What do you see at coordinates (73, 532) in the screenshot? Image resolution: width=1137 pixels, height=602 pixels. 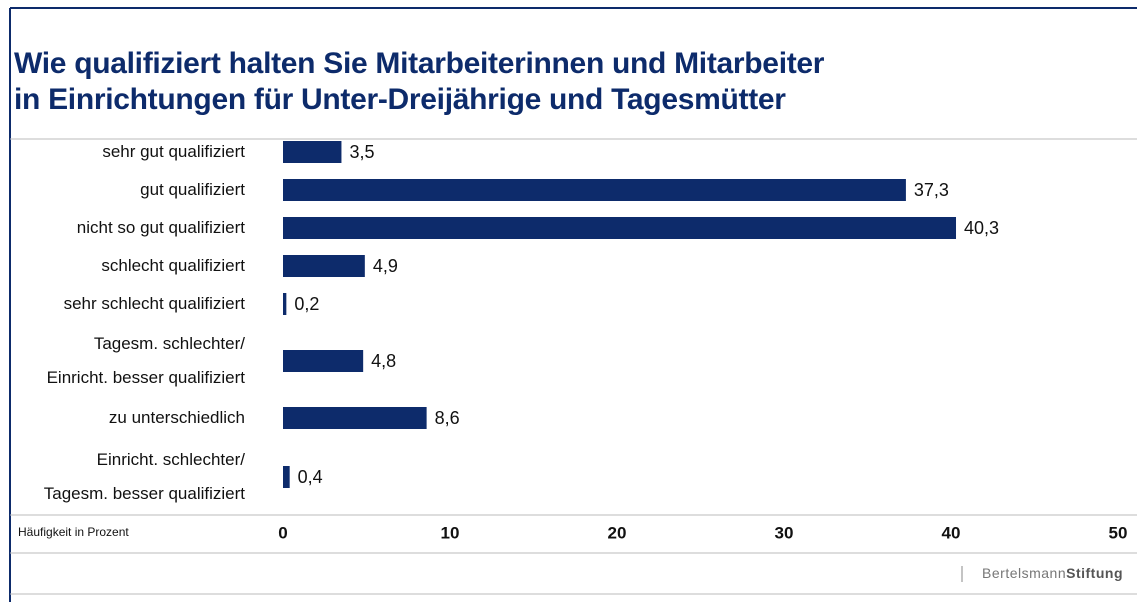 I see `axis-label: Häufigkeit in Prozent` at bounding box center [73, 532].